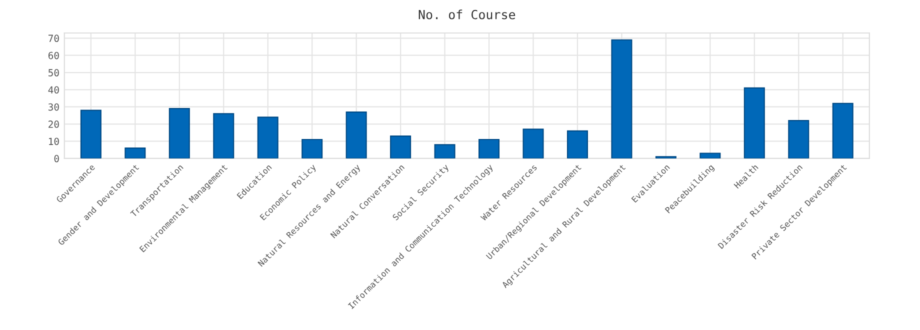 This screenshot has width=920, height=330. Describe the element at coordinates (53, 38) in the screenshot. I see `y-tick-label: 70` at that location.